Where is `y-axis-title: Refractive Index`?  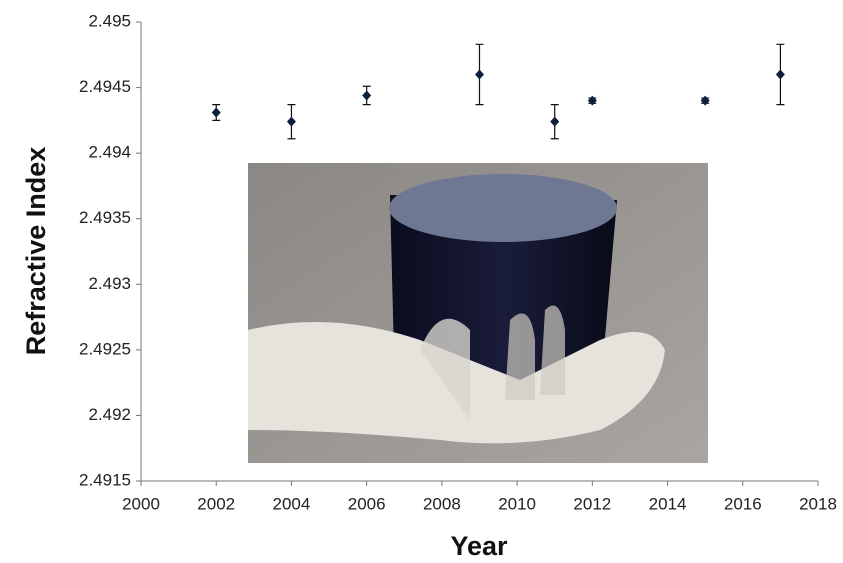 y-axis-title: Refractive Index is located at coordinates (36, 251).